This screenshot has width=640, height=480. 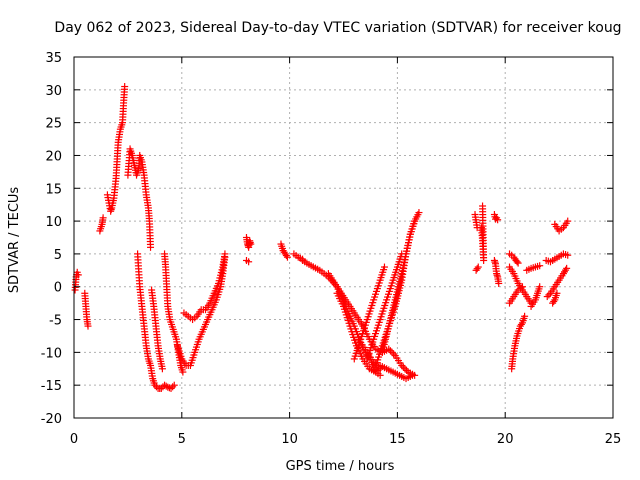 What do you see at coordinates (505, 439) in the screenshot?
I see `x-tick-label: 20` at bounding box center [505, 439].